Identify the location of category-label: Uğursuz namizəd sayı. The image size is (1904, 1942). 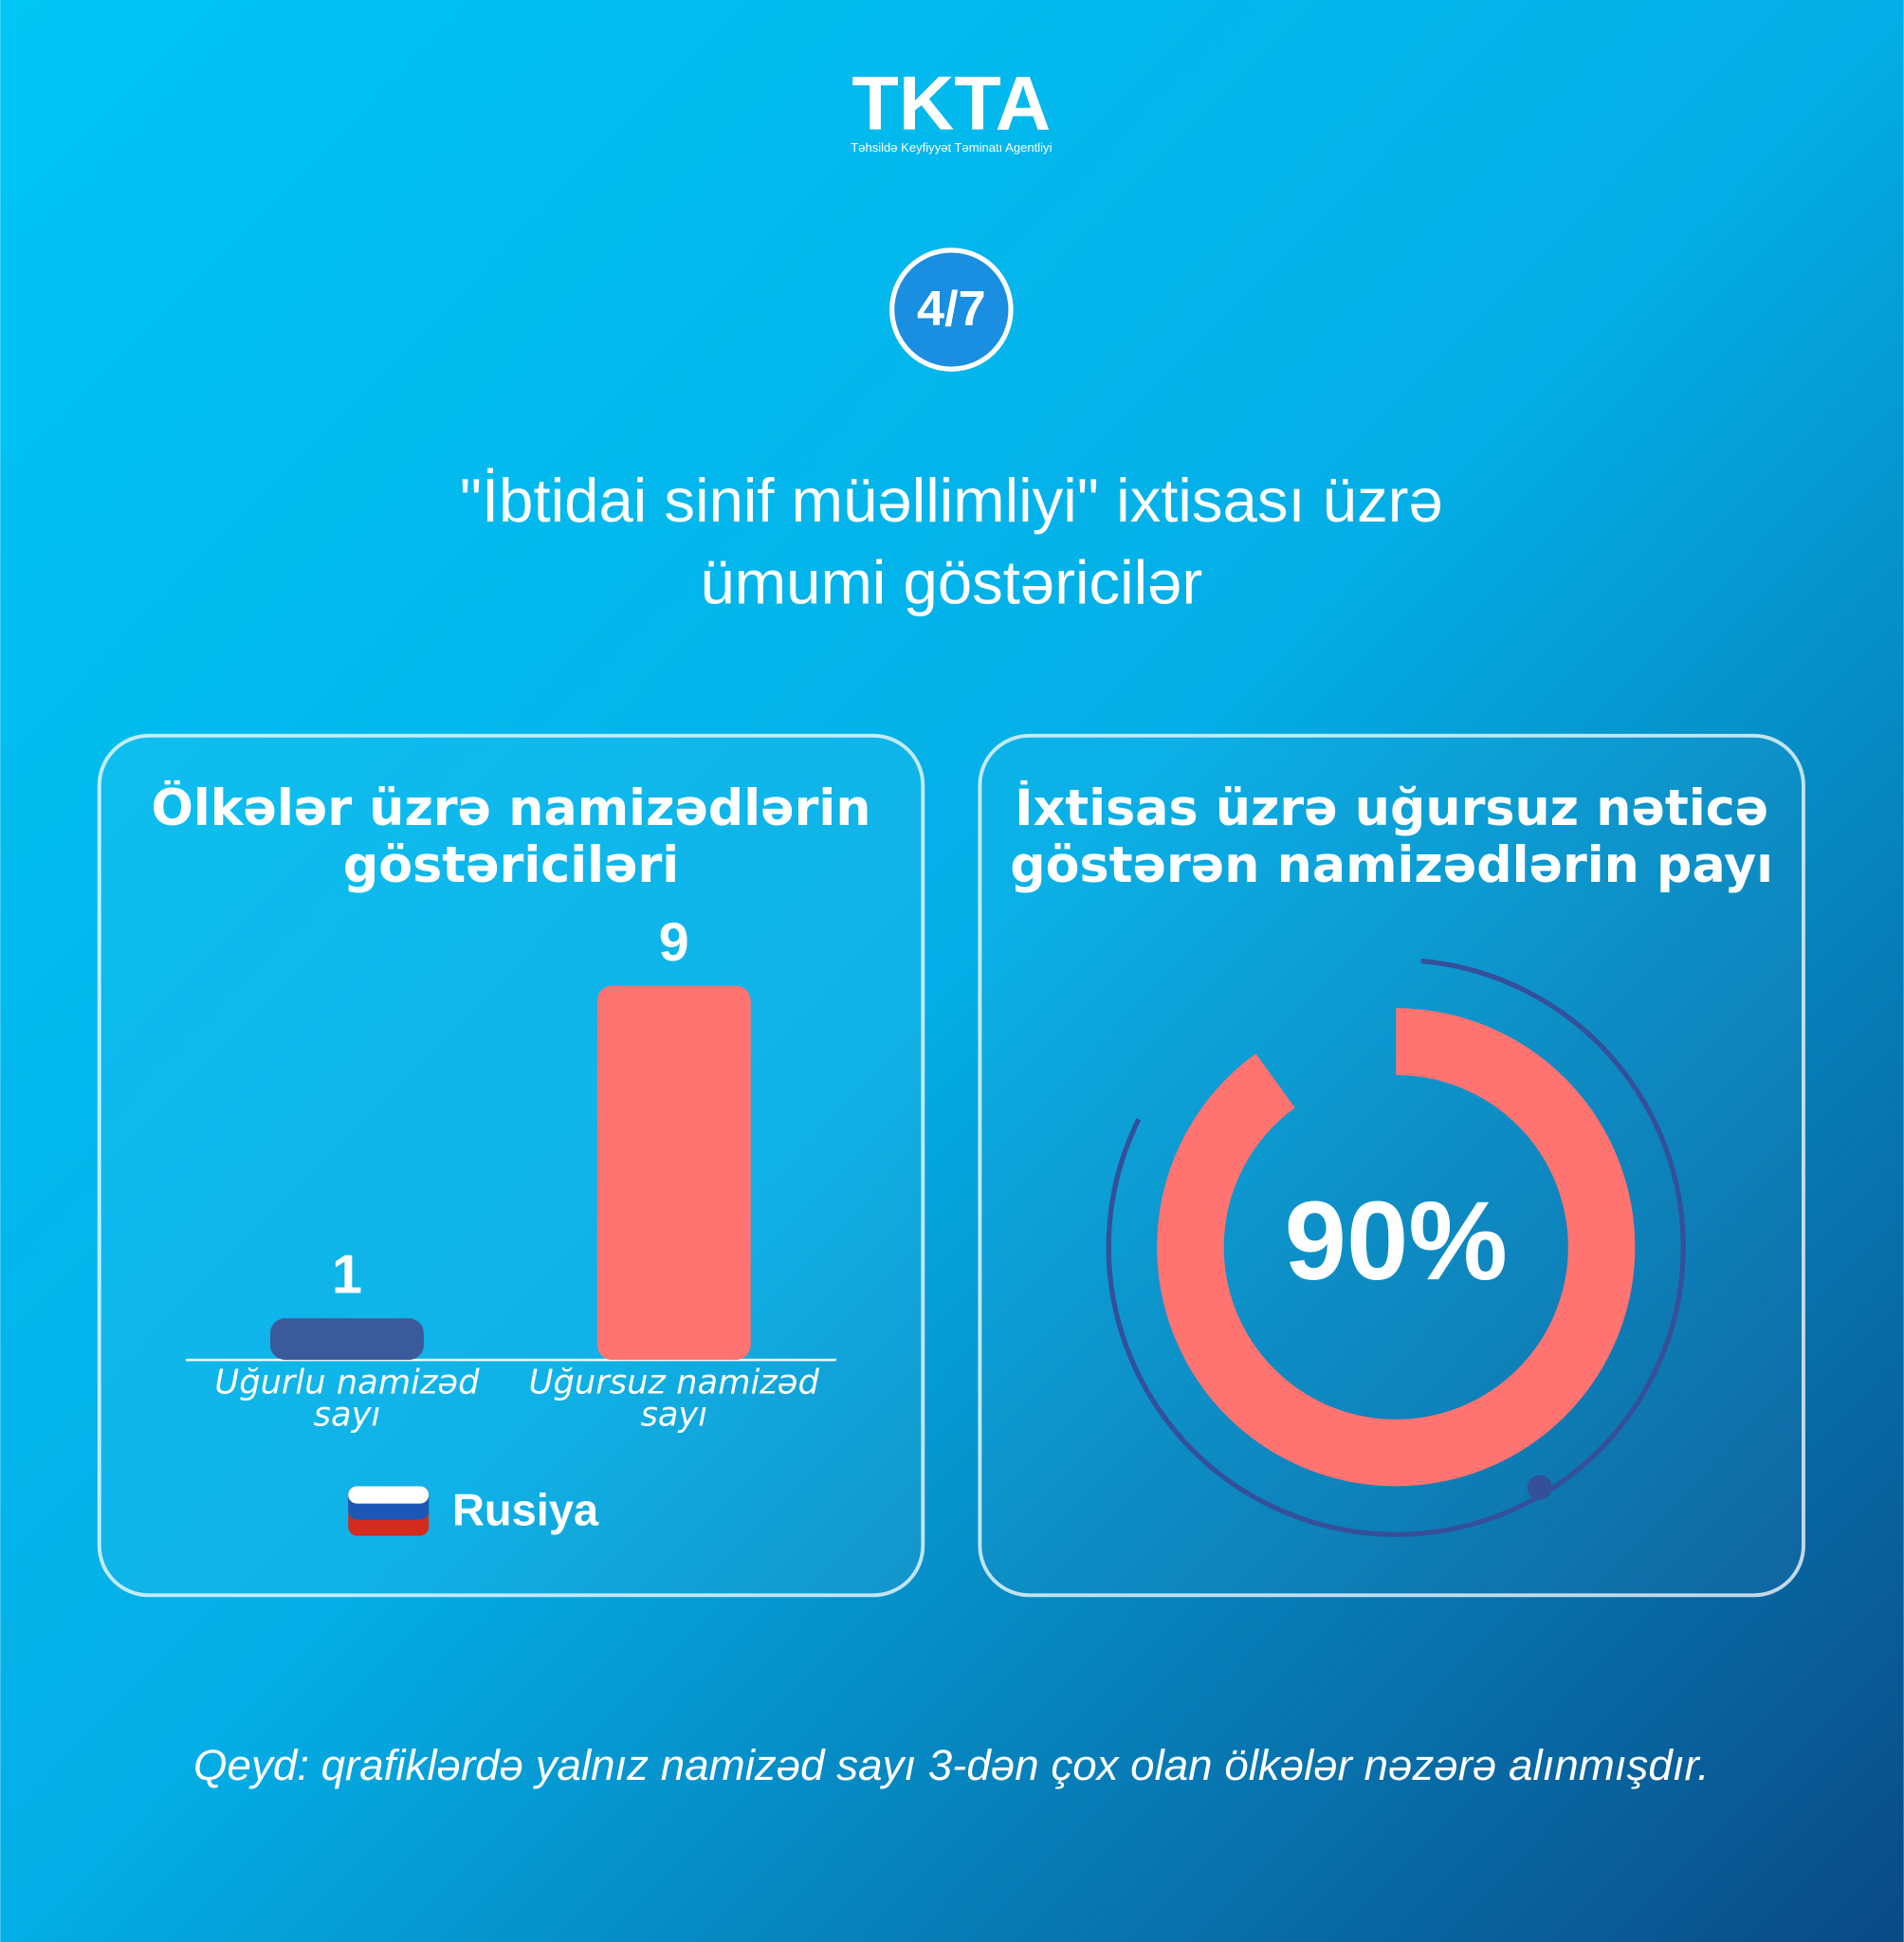
(673, 1400).